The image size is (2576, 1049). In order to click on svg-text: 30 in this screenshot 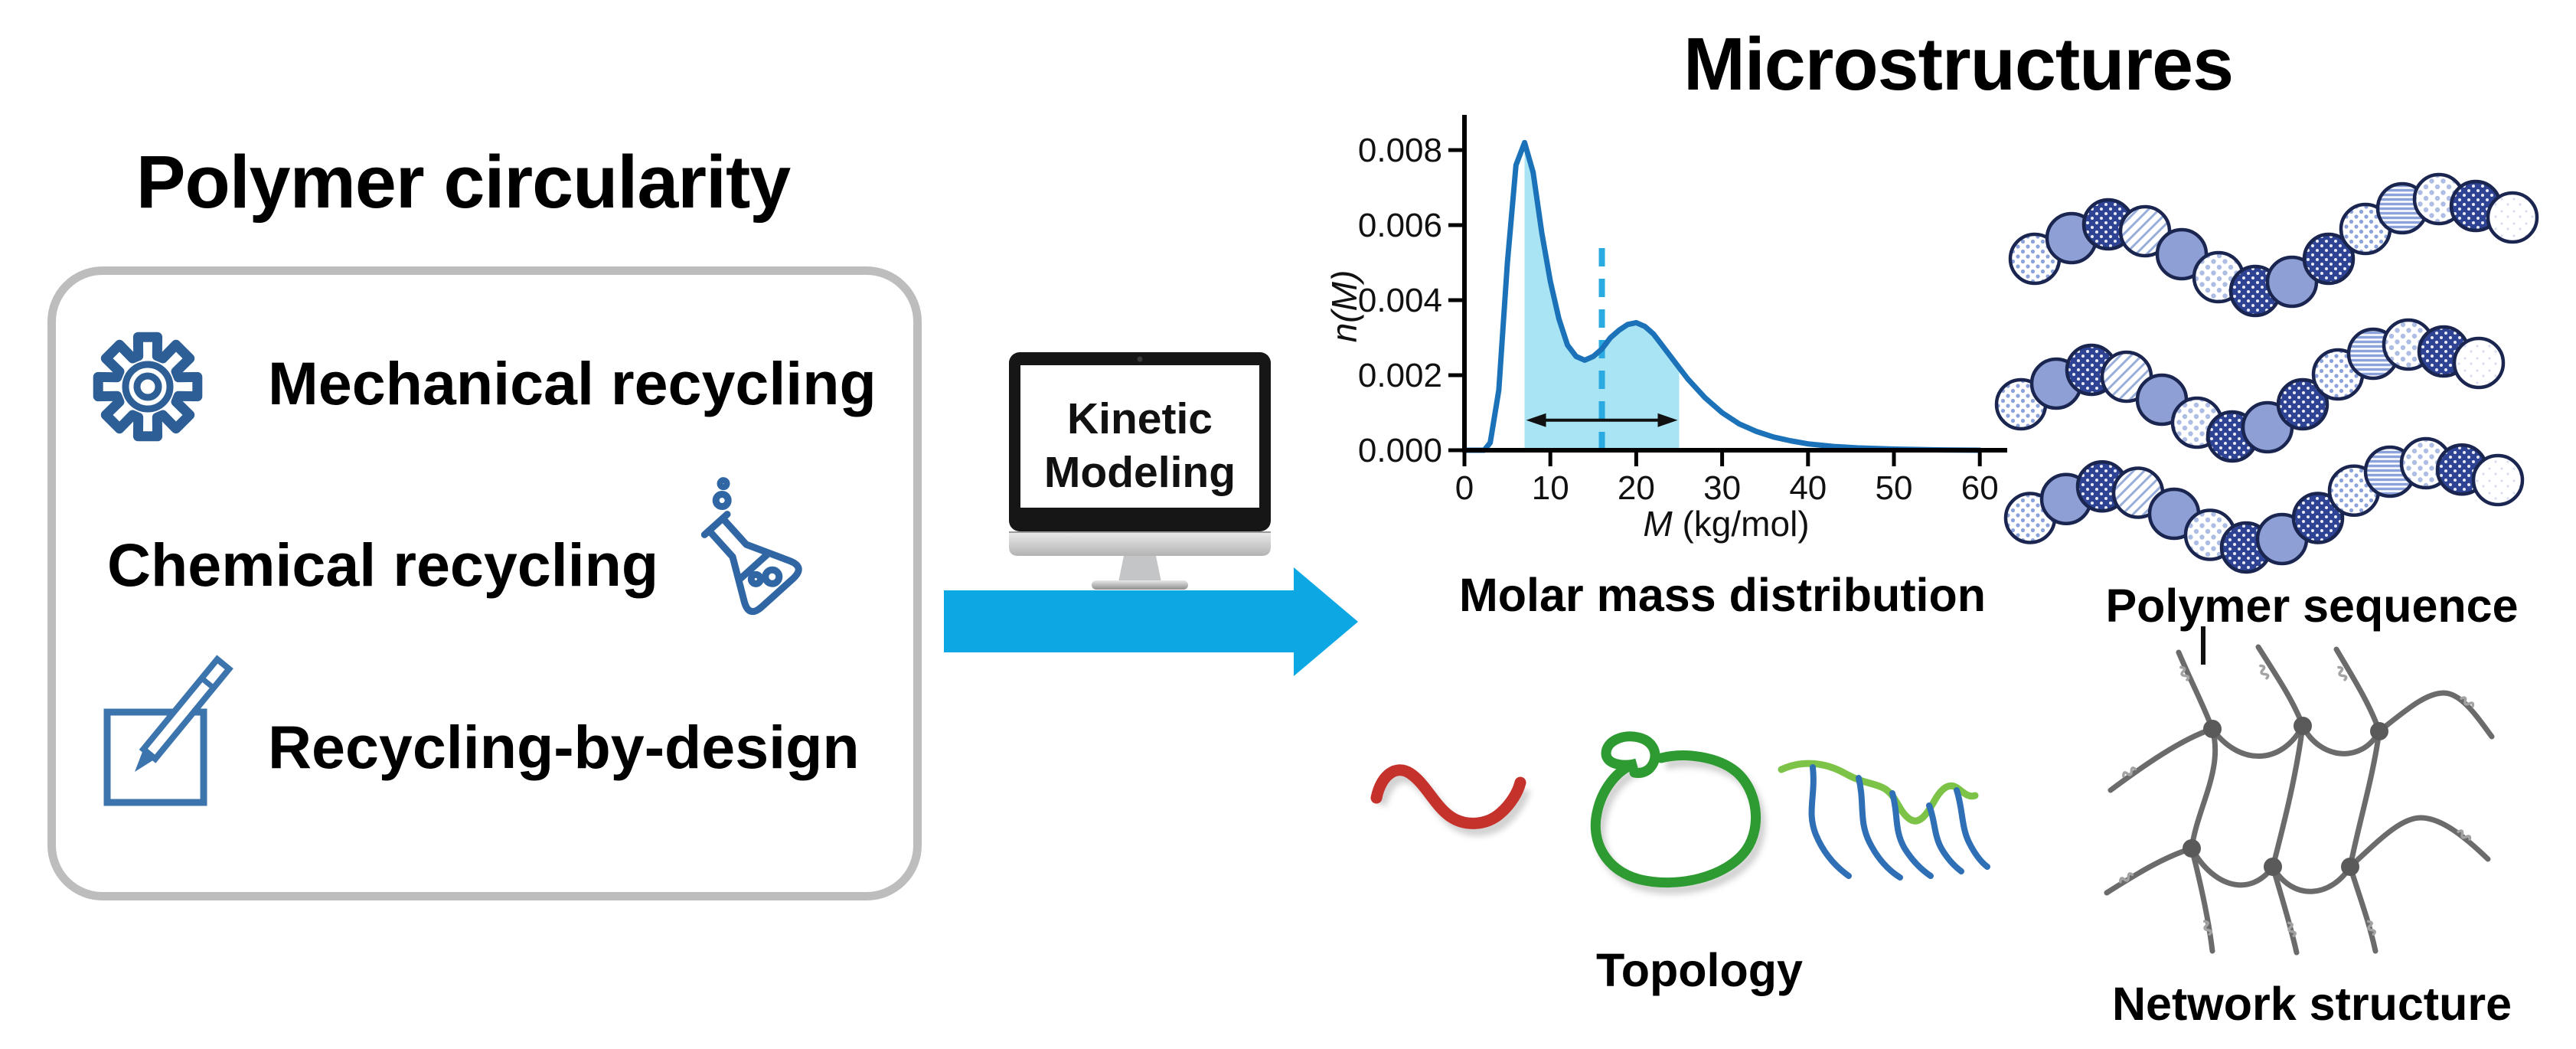, I will do `click(1722, 488)`.